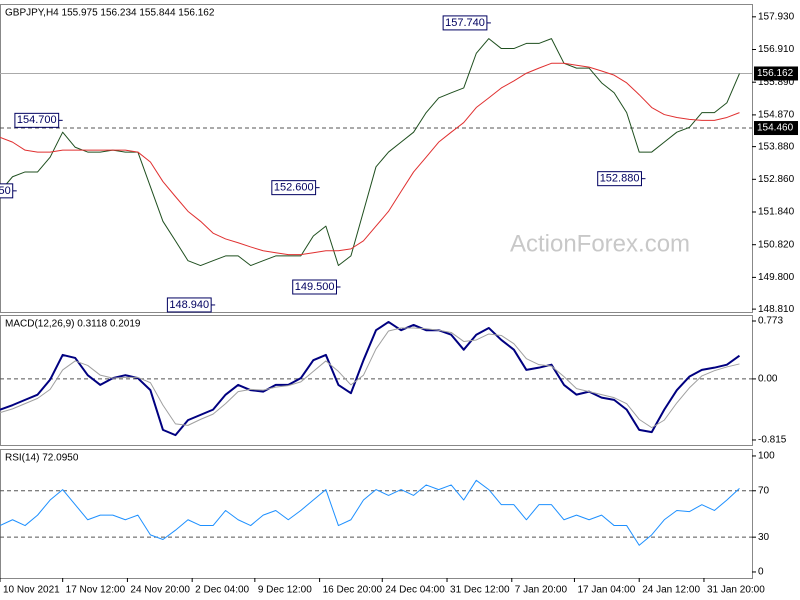 This screenshot has width=800, height=600. I want to click on price-annotation: 157.740, so click(465, 23).